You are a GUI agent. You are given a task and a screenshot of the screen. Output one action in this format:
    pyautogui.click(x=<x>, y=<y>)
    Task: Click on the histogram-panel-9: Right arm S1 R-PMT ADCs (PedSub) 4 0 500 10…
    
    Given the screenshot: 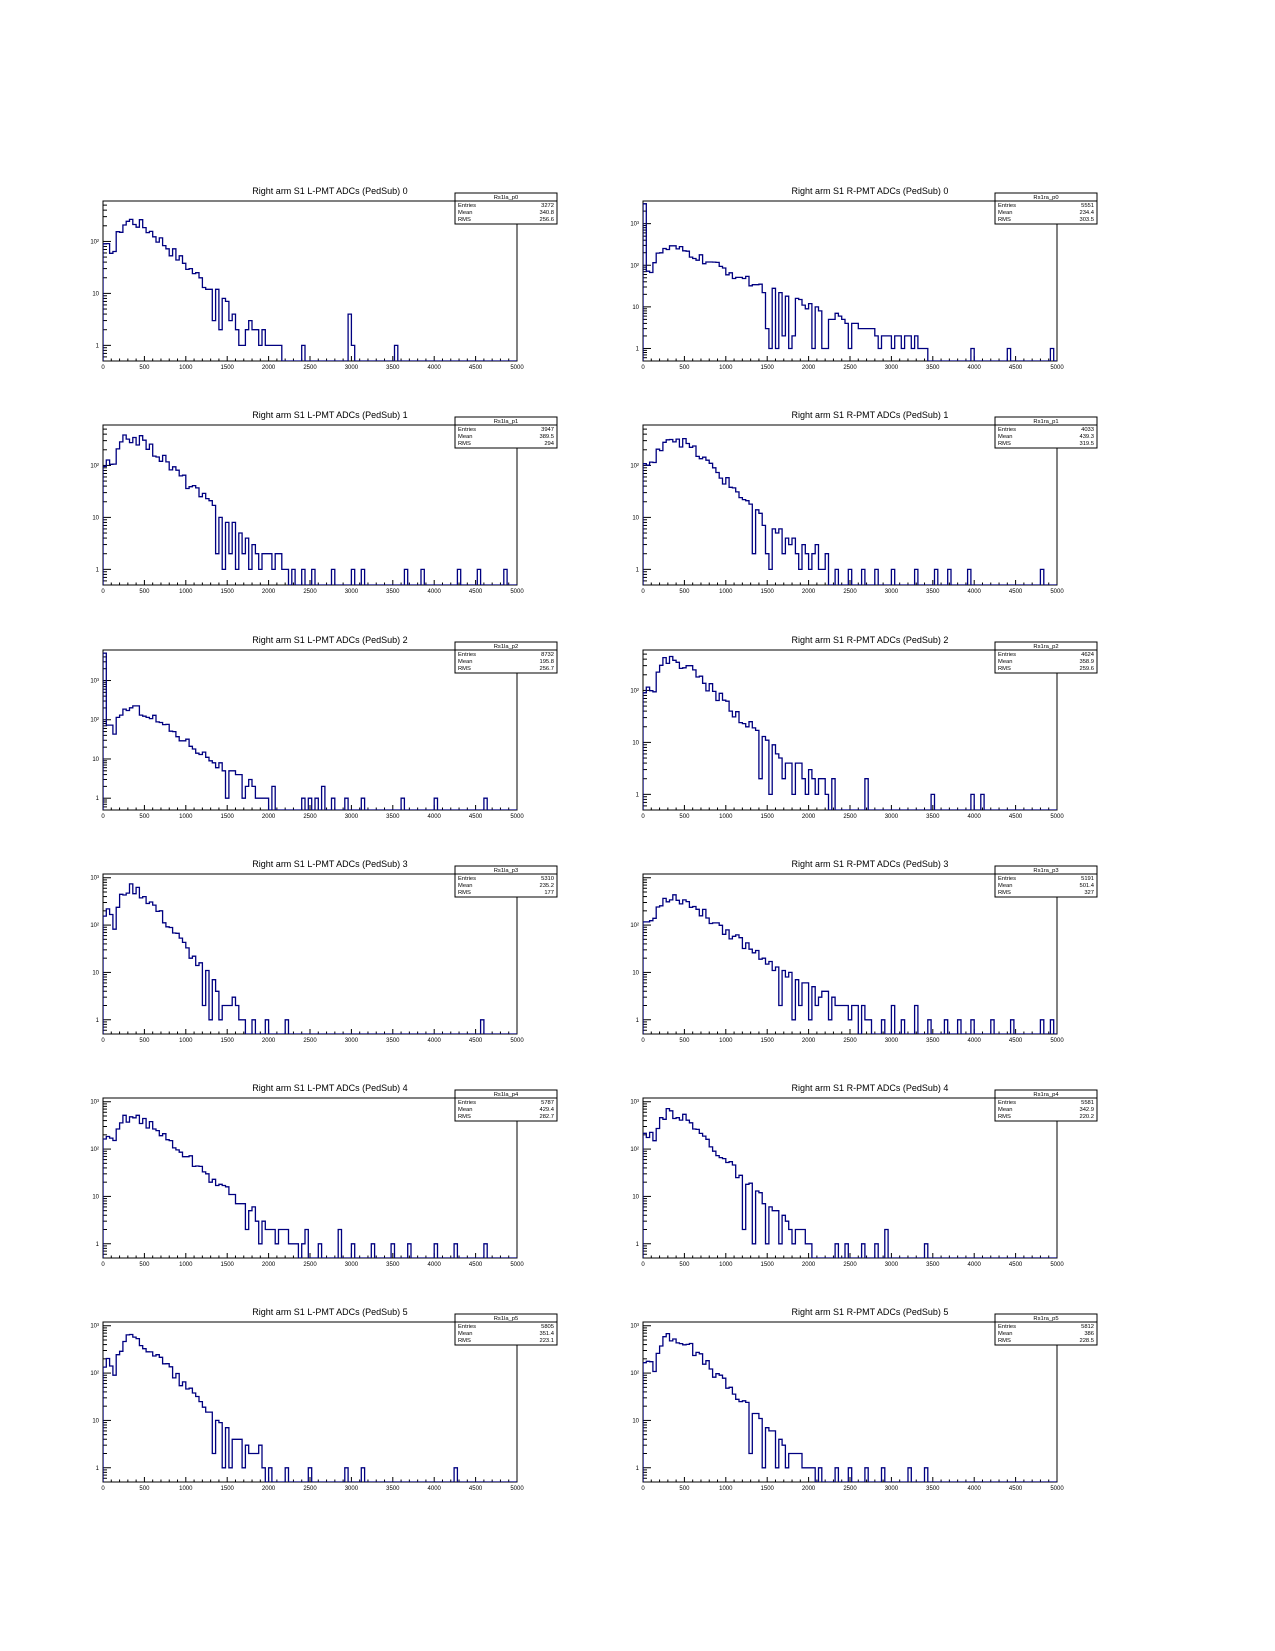 What is the action you would take?
    pyautogui.click(x=864, y=1175)
    